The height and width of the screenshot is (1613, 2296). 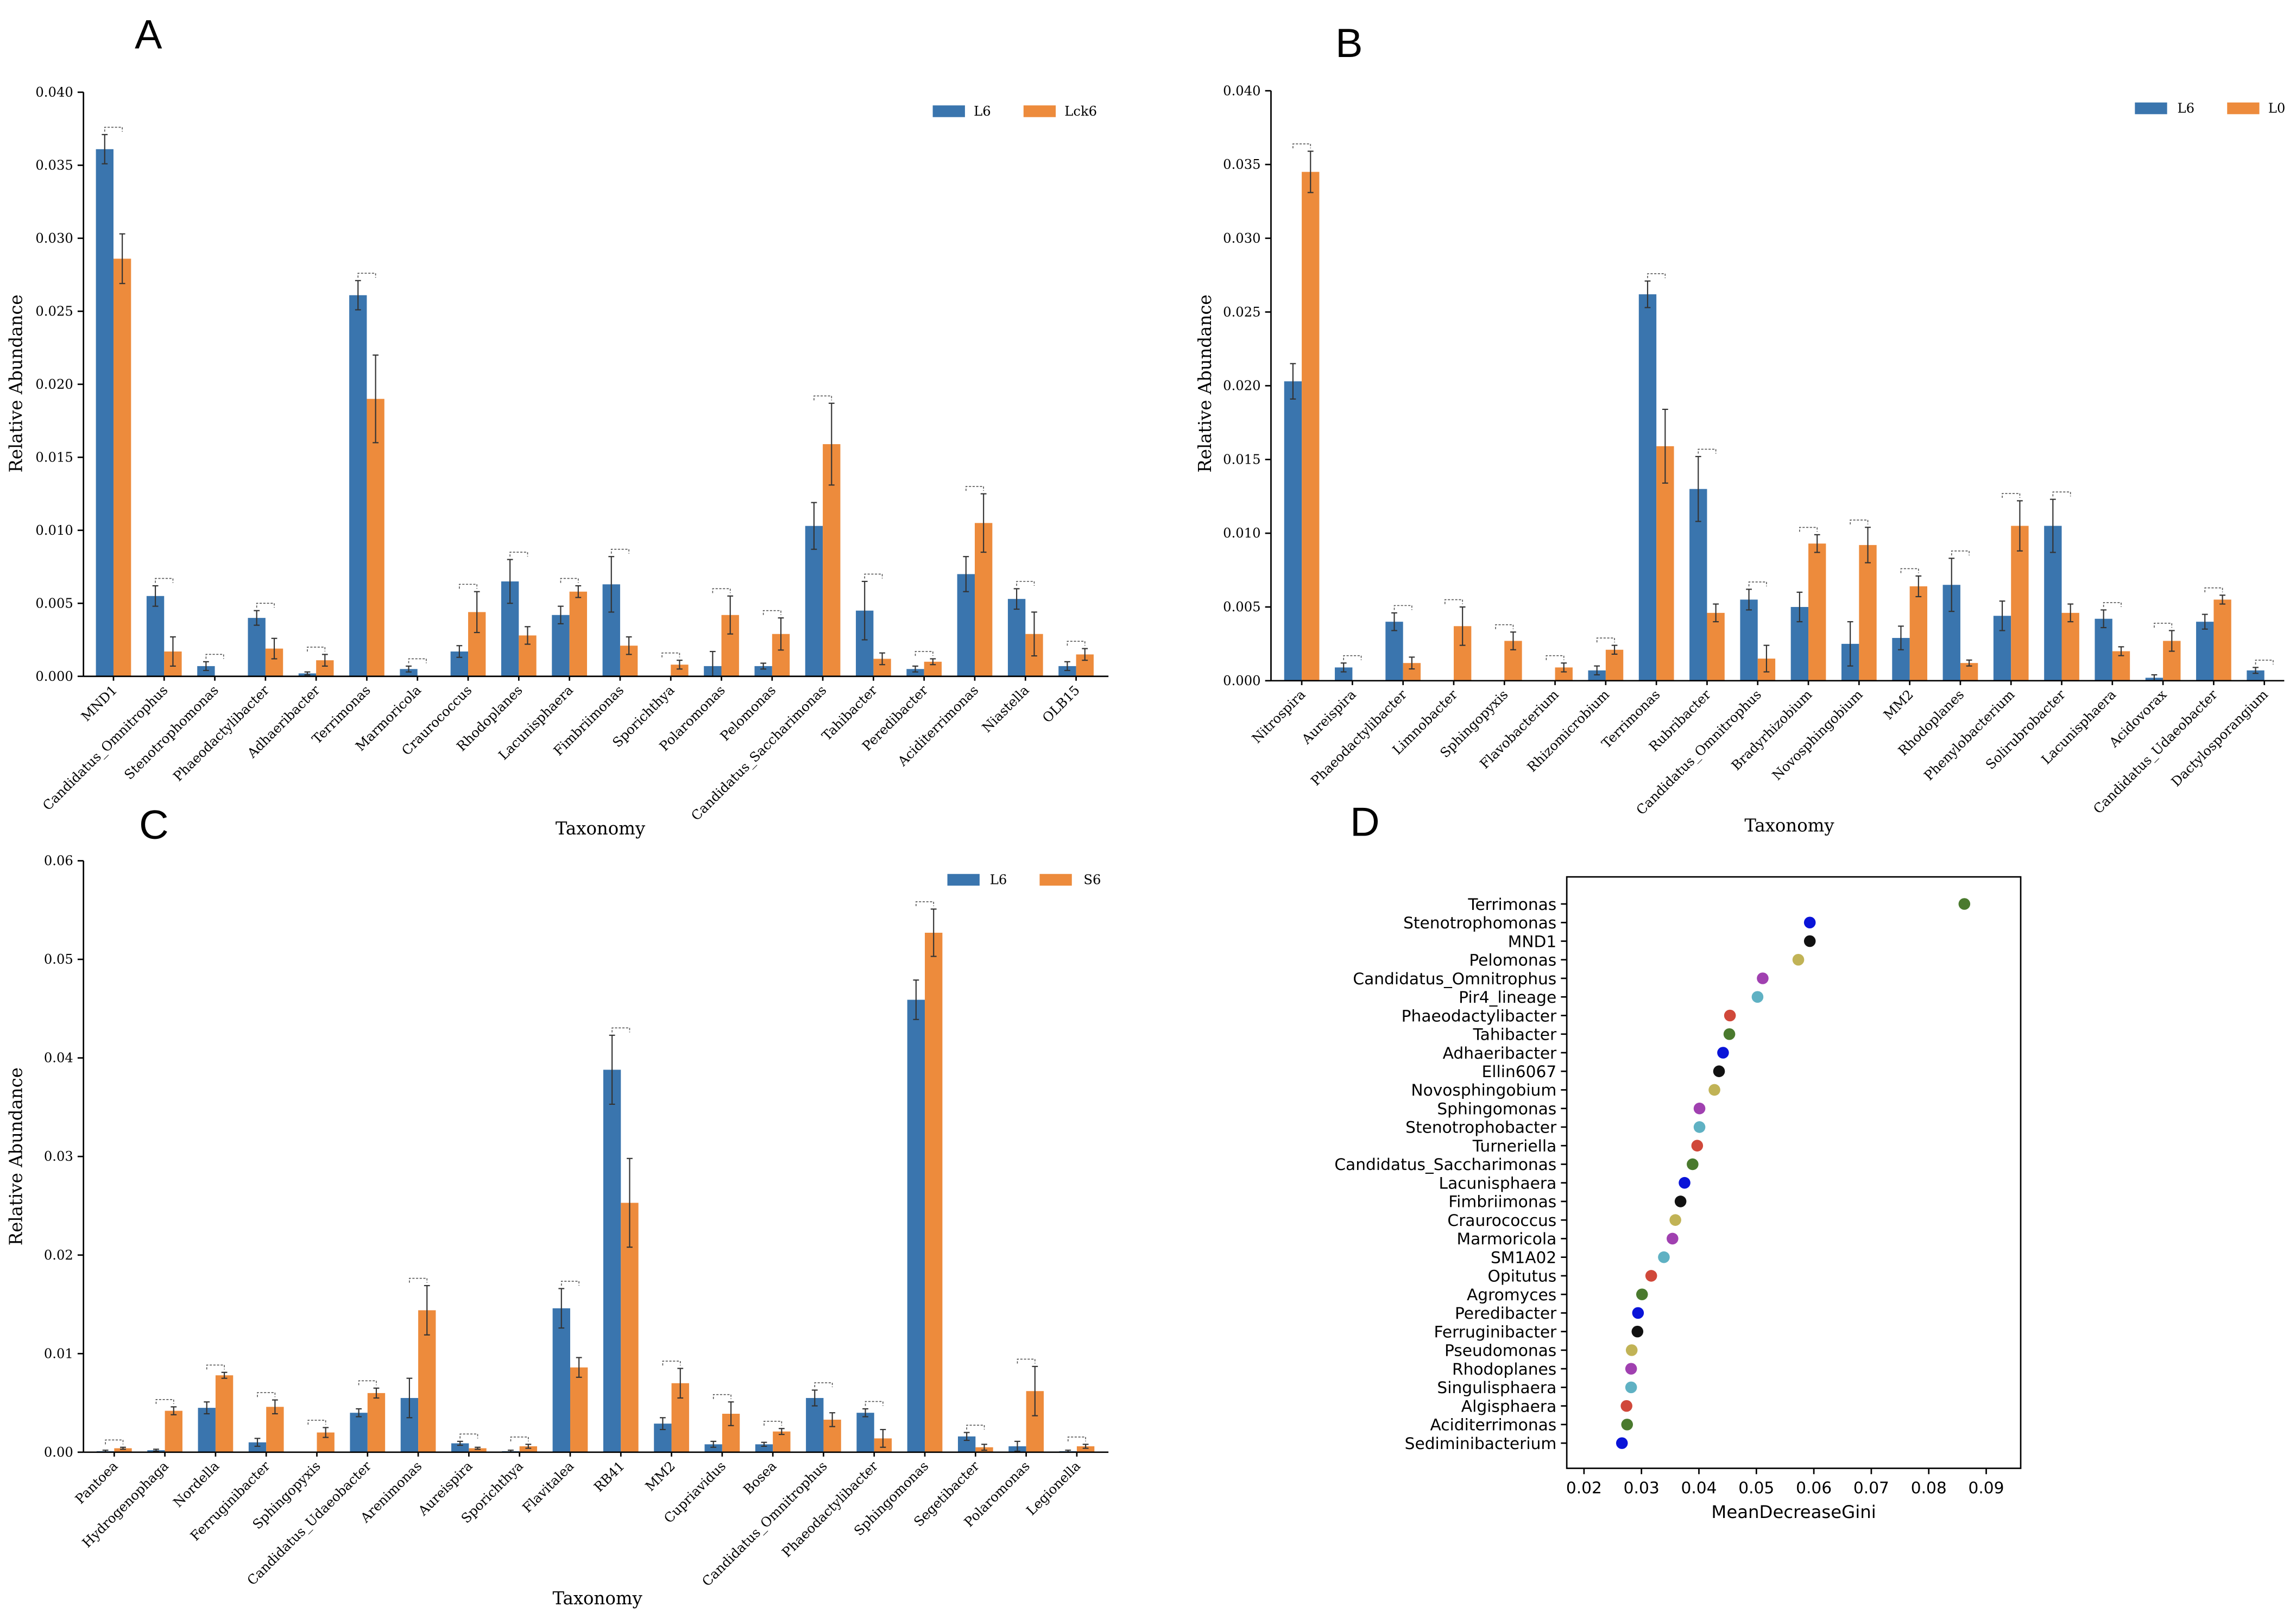 What do you see at coordinates (1455, 979) in the screenshot?
I see `category-label-d: Candidatus_Omnitrophus` at bounding box center [1455, 979].